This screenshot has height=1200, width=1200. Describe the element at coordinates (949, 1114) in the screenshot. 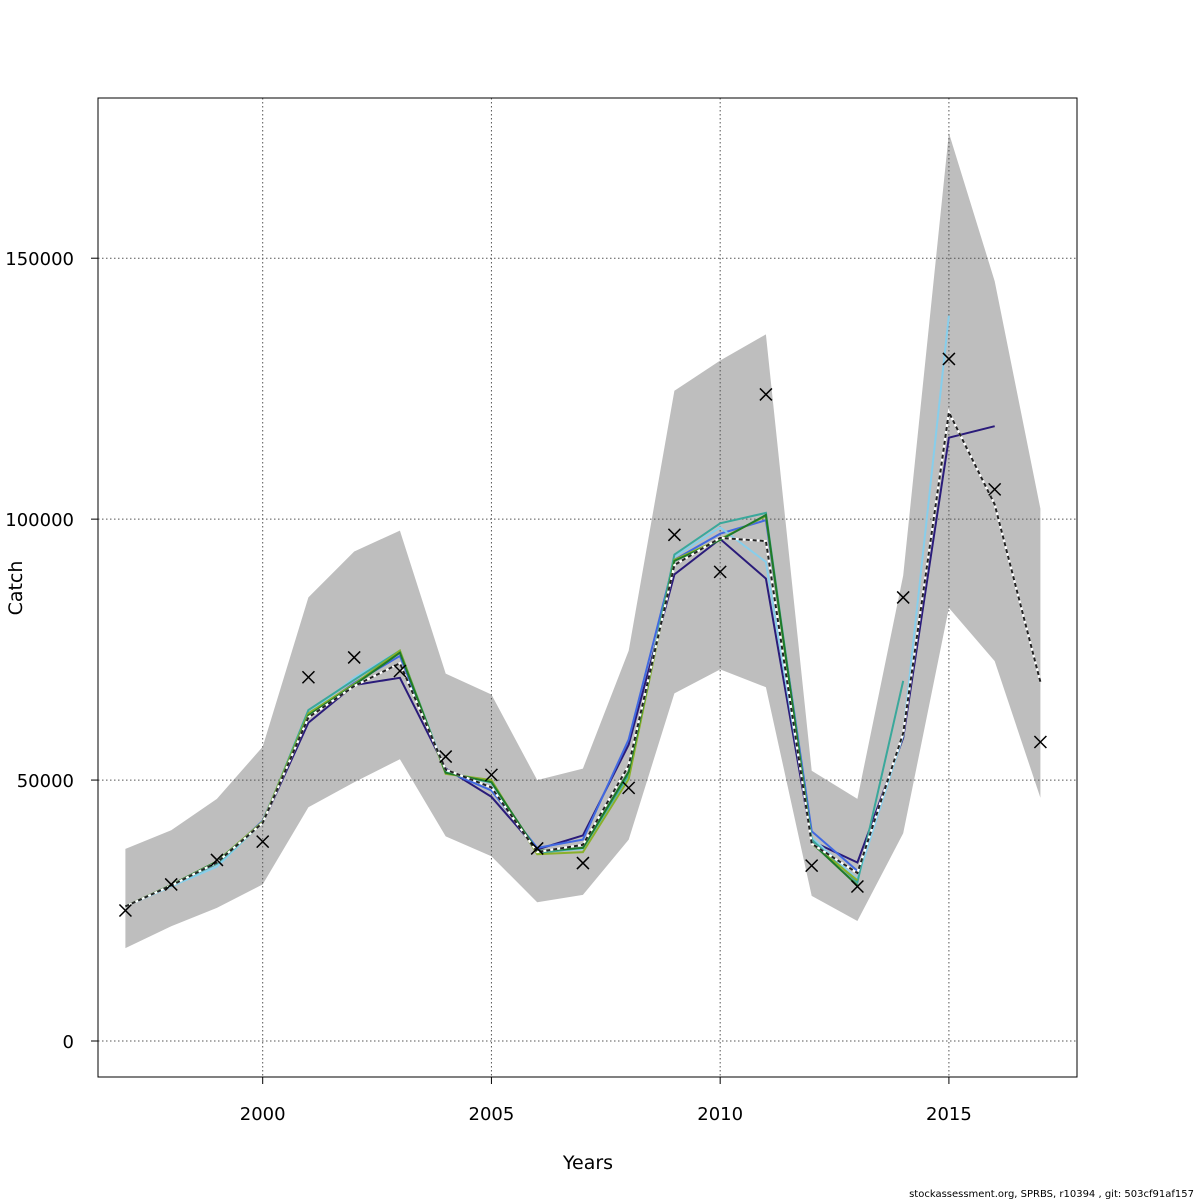

I see `x-tick-label: 2015` at that location.